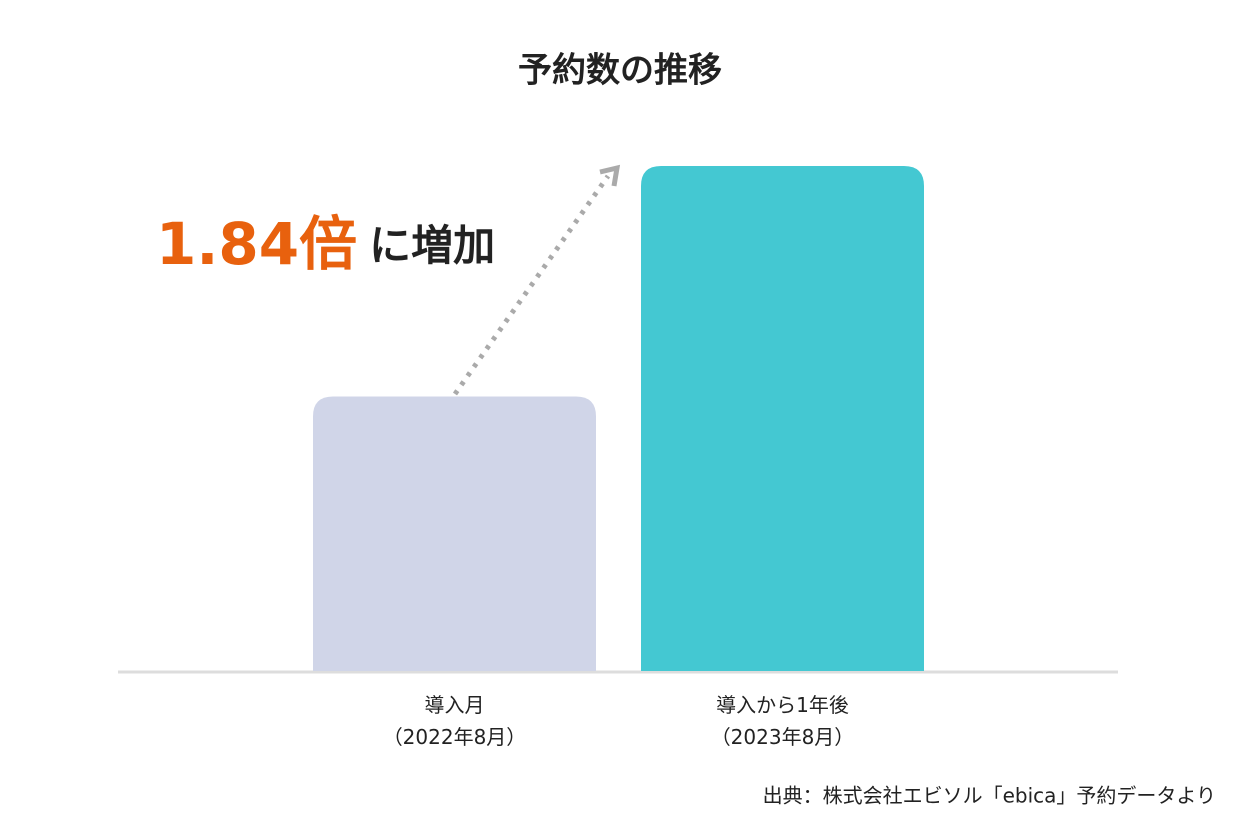  Describe the element at coordinates (531, 285) in the screenshot. I see `arrow-line` at that location.